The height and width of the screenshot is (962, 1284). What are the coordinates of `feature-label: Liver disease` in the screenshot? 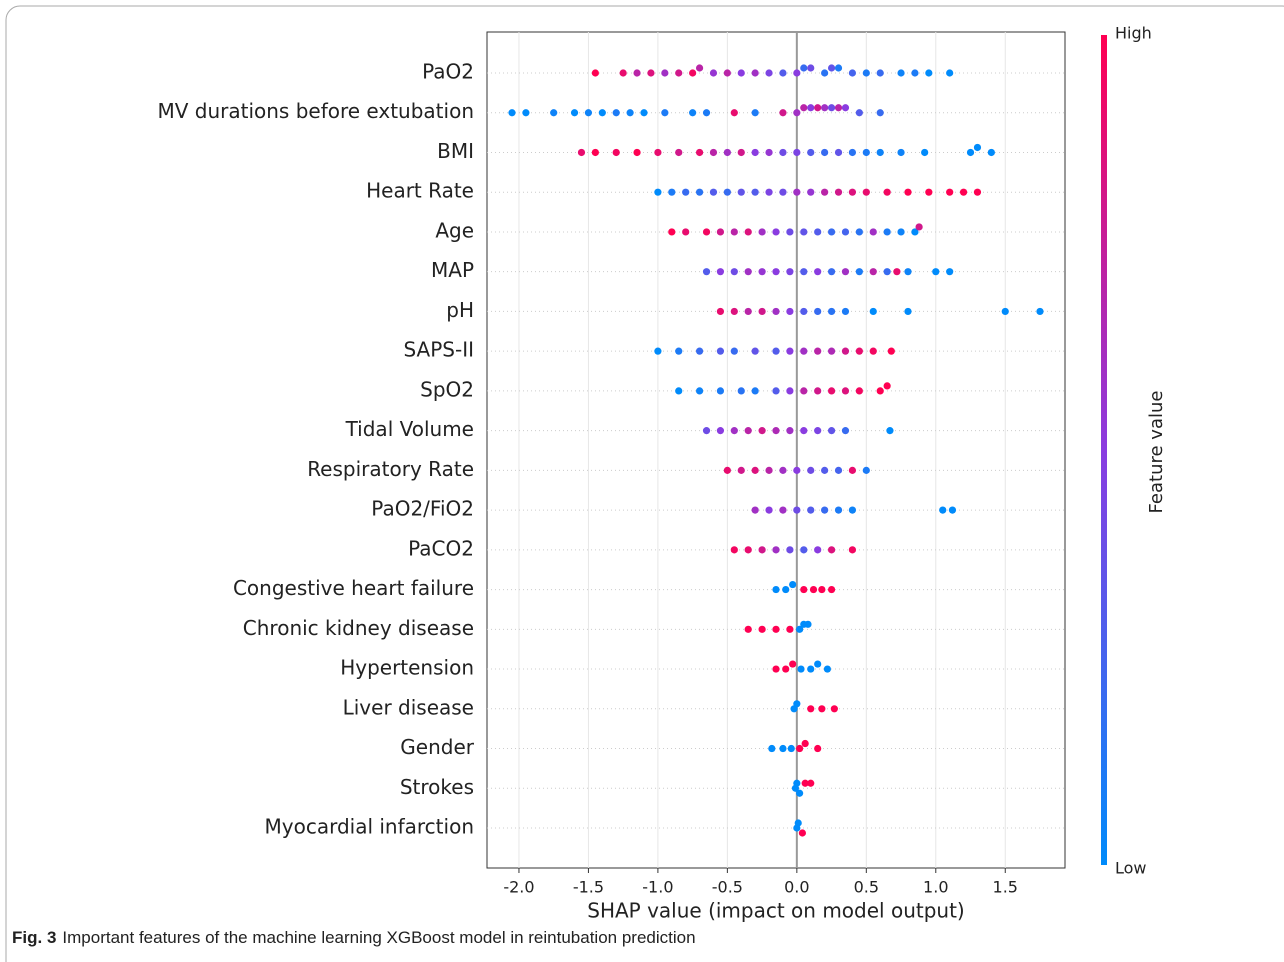 It's located at (408, 707).